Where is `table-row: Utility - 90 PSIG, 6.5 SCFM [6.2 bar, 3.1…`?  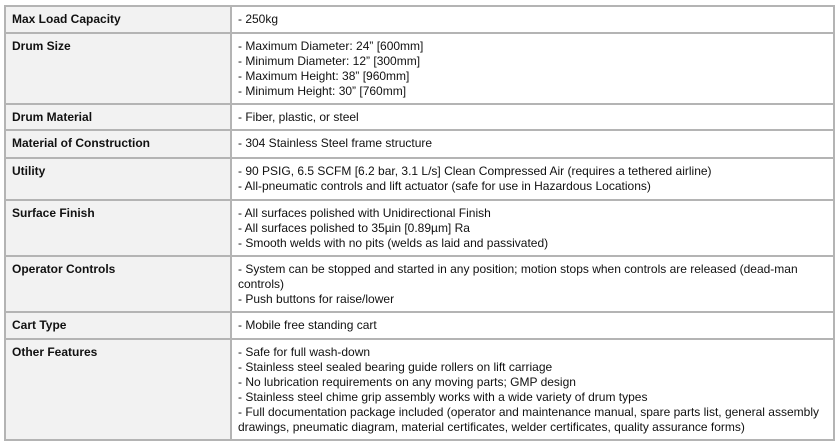
table-row: Utility - 90 PSIG, 6.5 SCFM [6.2 bar, 3.1… is located at coordinates (419, 179).